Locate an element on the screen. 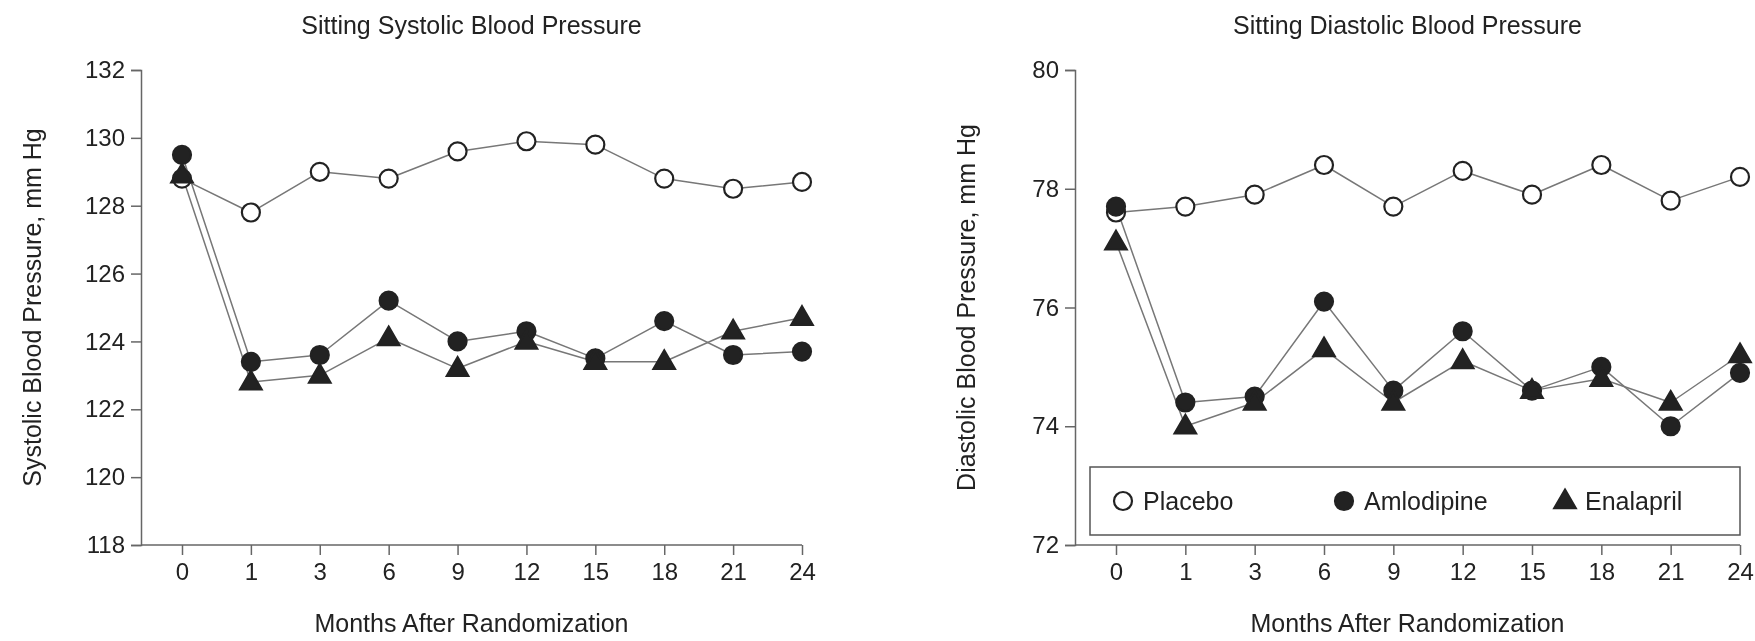 The width and height of the screenshot is (1755, 641). y-tick-label: 130 is located at coordinates (104, 138).